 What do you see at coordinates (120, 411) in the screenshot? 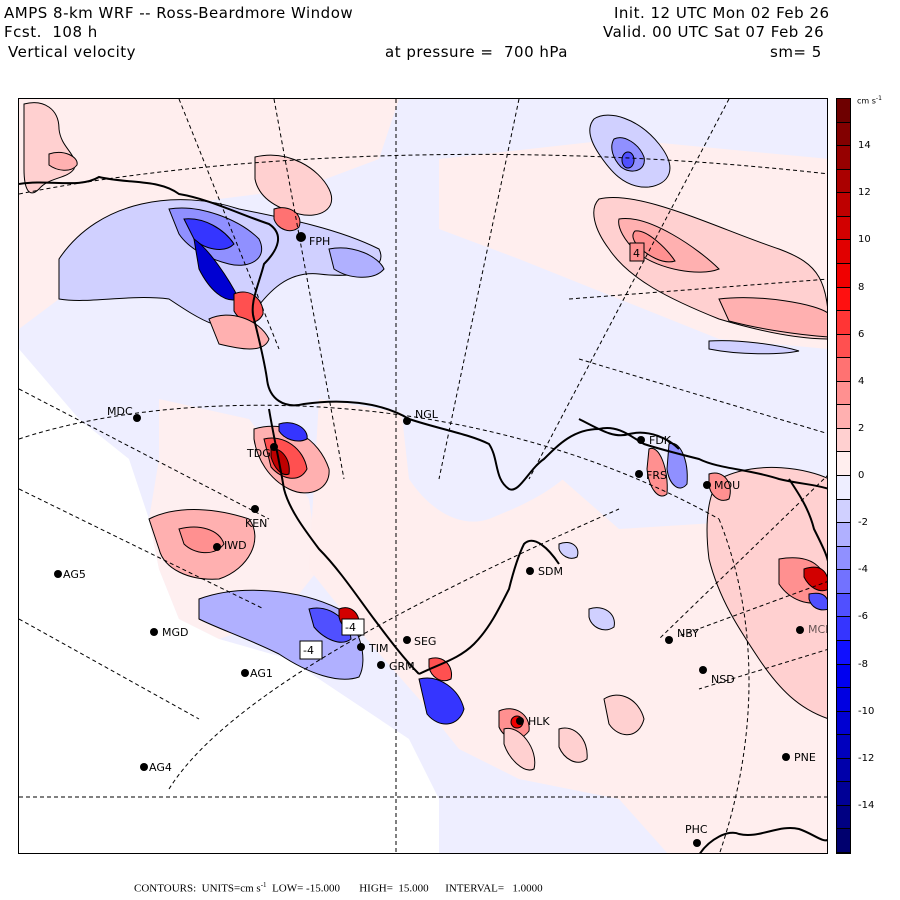
I see `station-label: MDC` at bounding box center [120, 411].